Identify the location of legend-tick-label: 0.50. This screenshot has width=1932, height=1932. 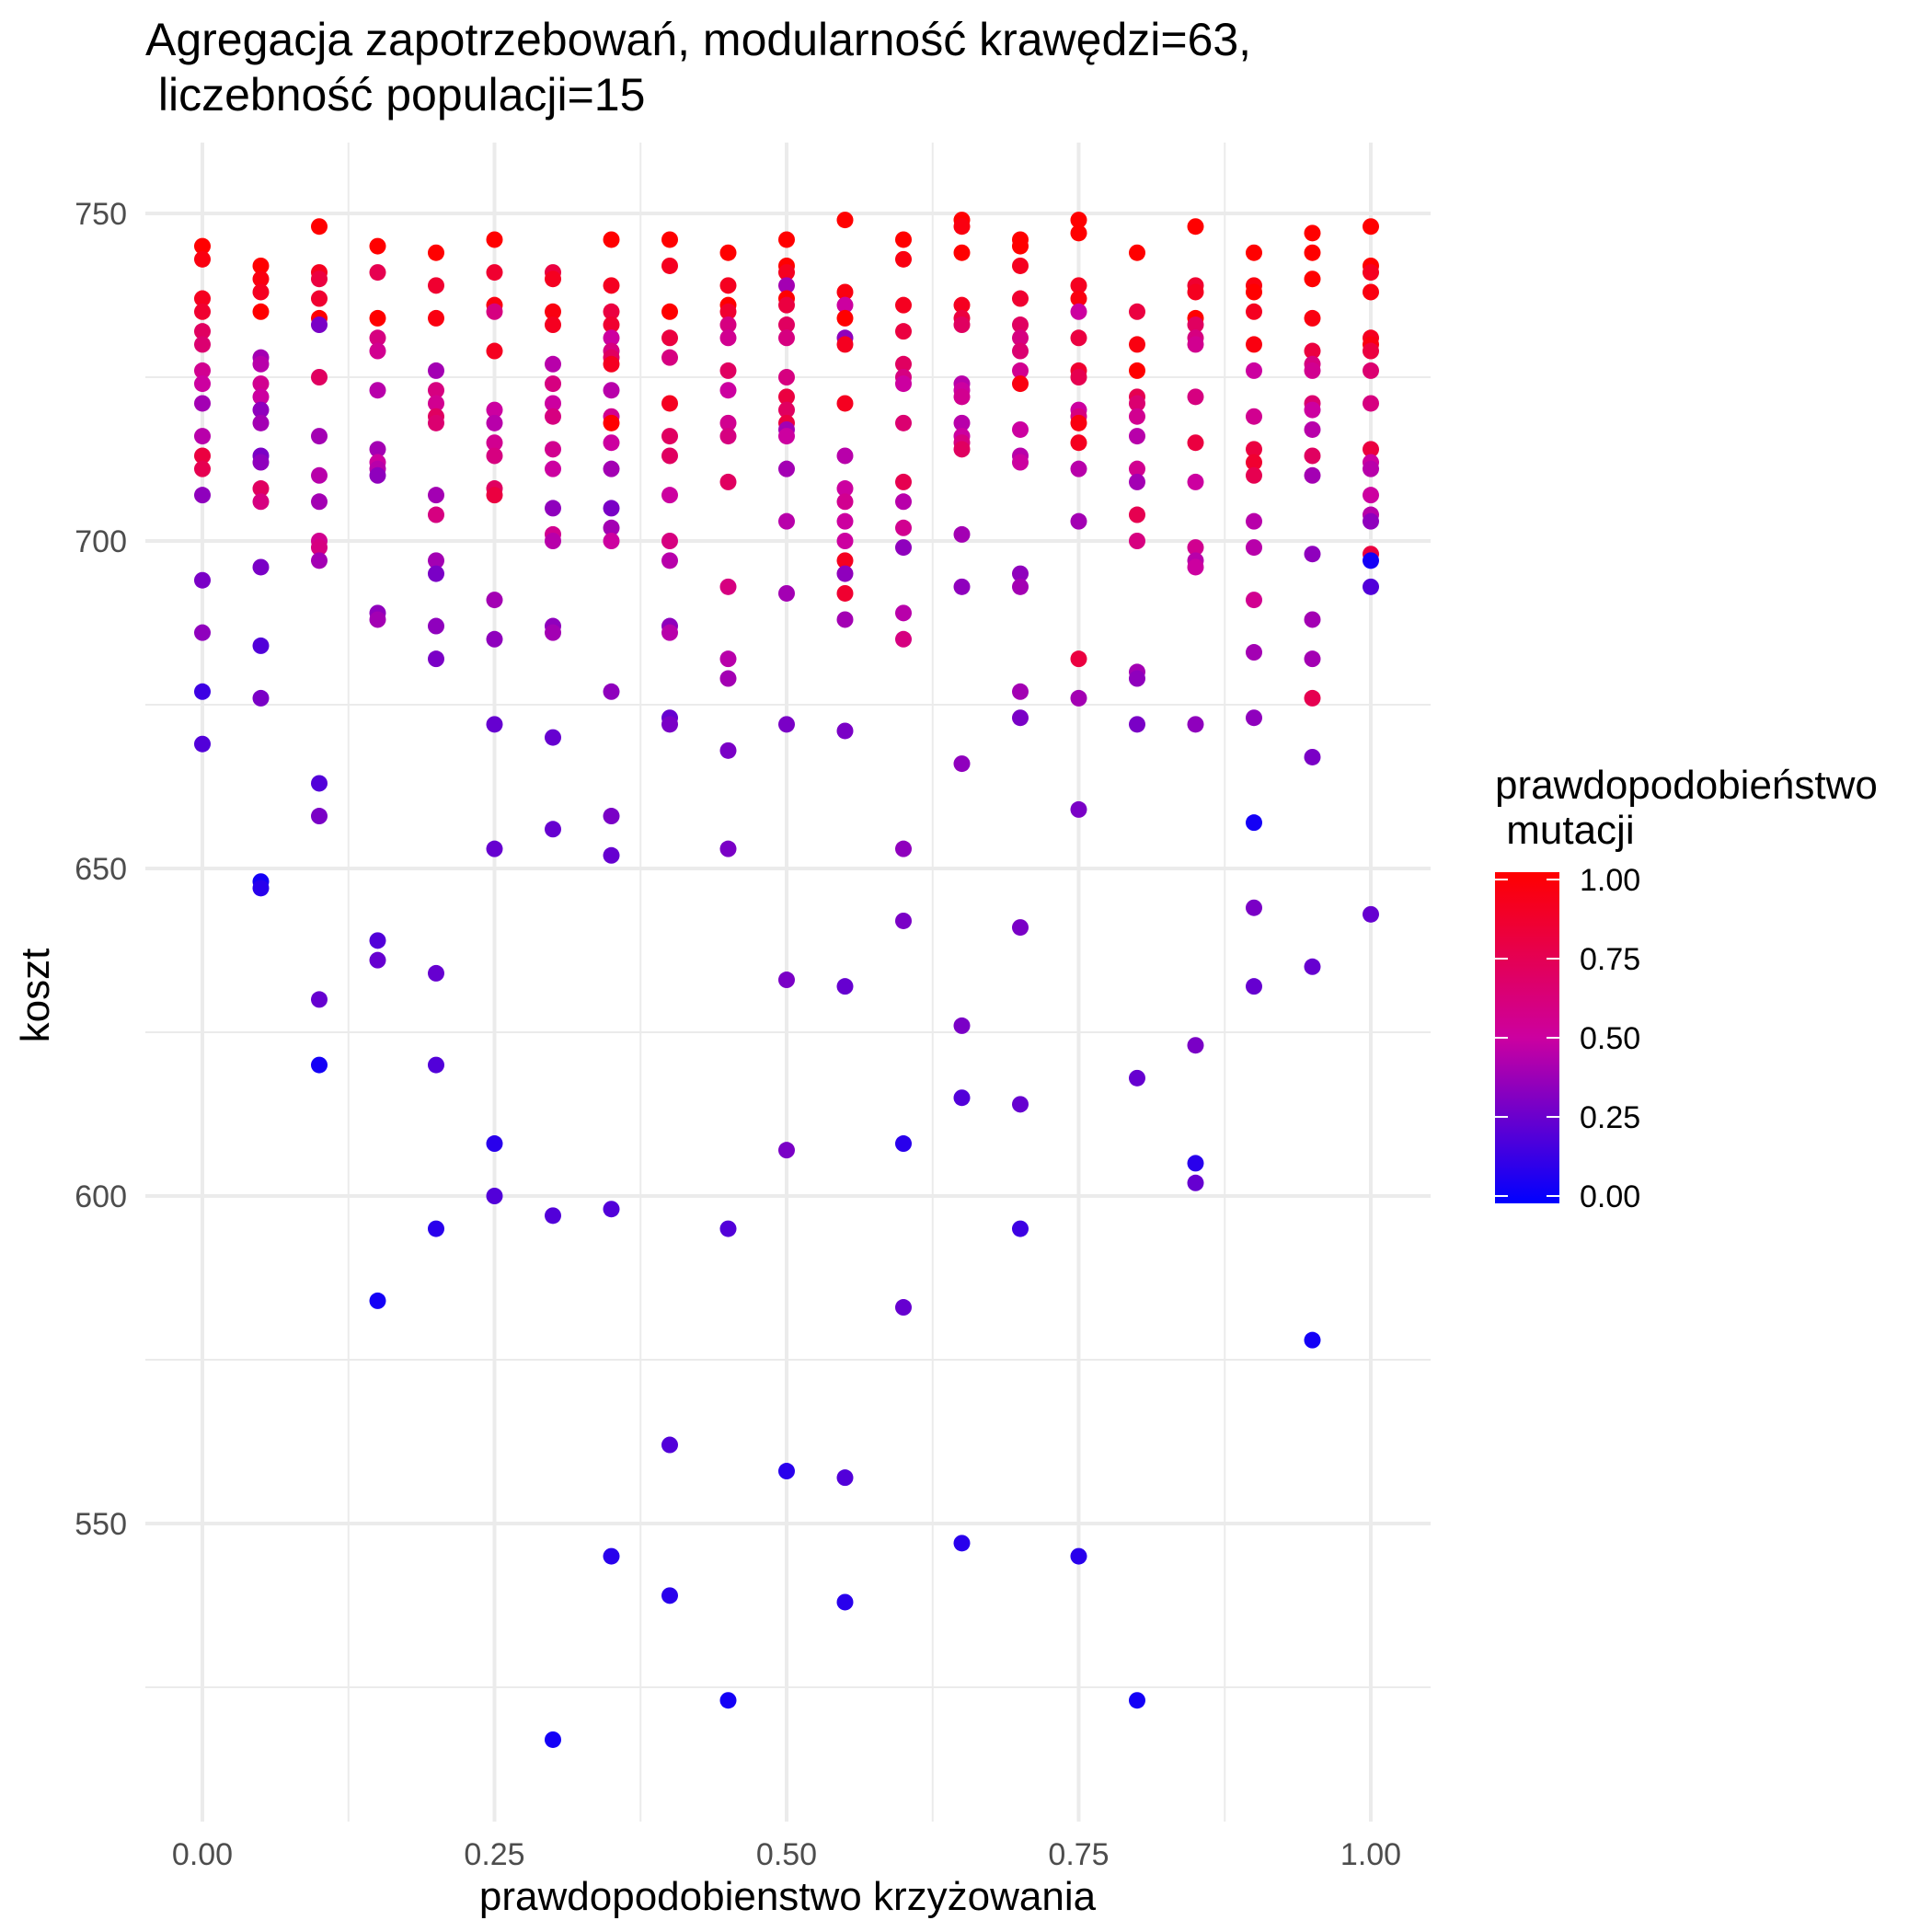
(1610, 1038).